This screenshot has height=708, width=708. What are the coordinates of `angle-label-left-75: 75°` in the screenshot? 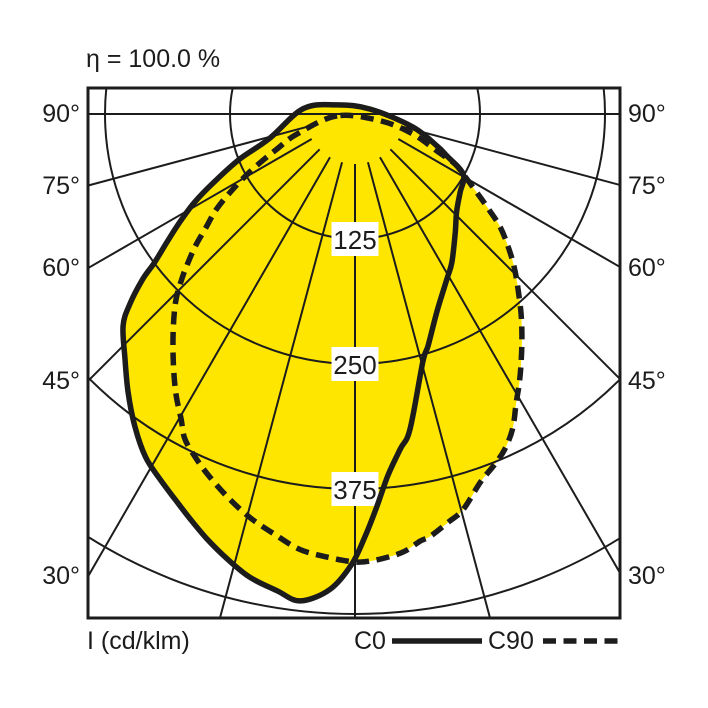 It's located at (61, 186).